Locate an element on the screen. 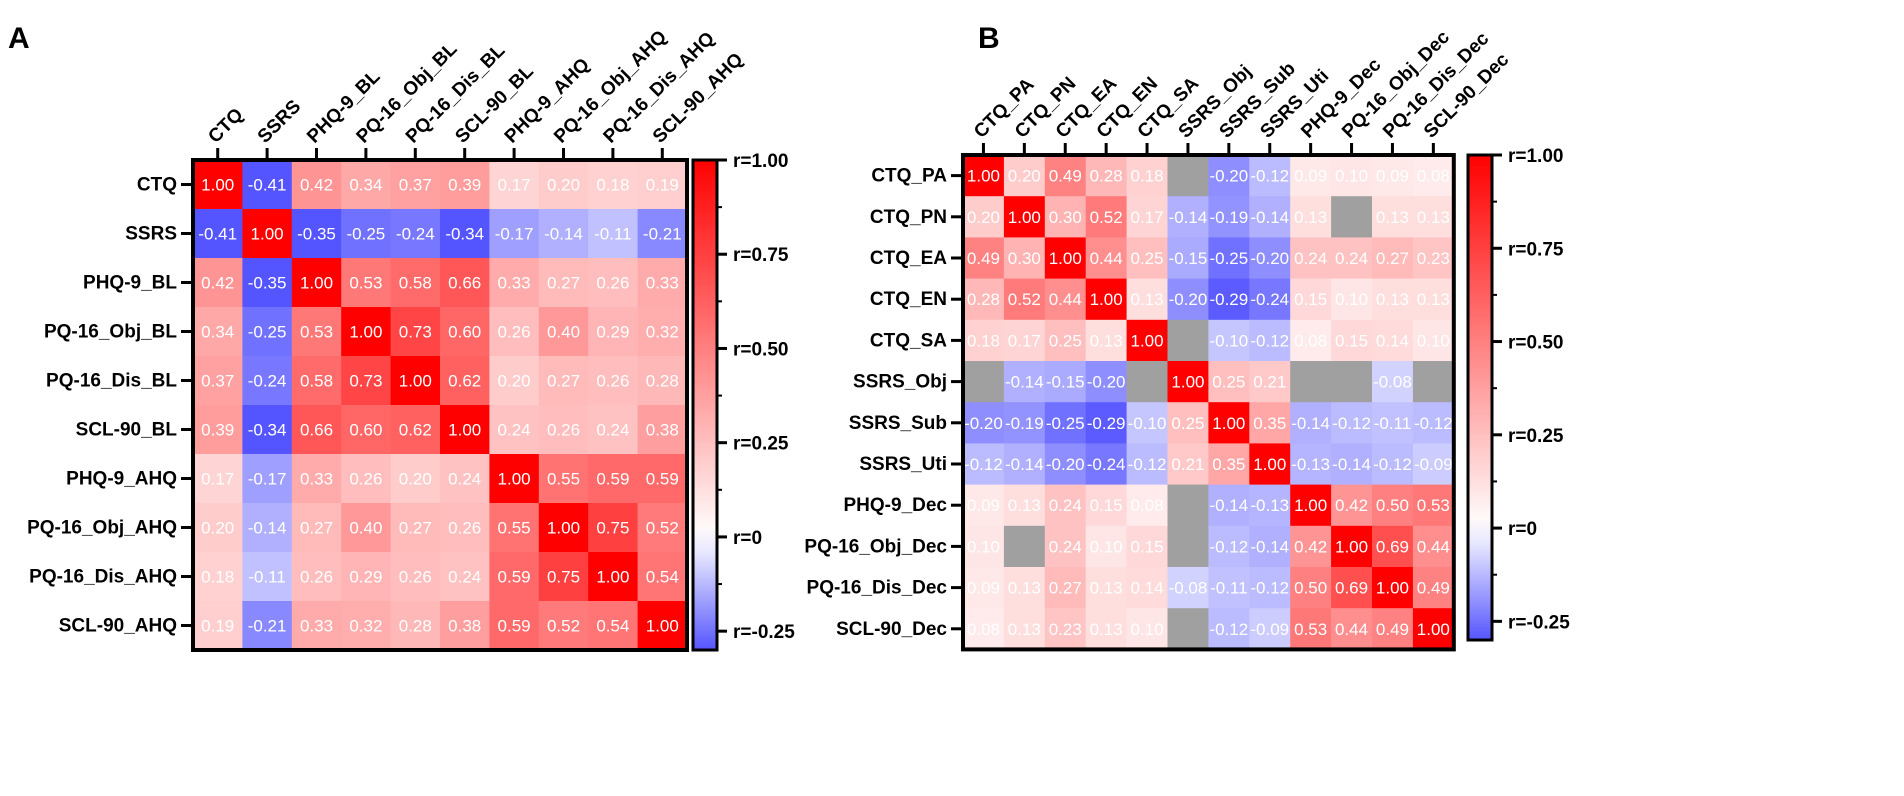 The height and width of the screenshot is (796, 1904). cell-value-label: 0.33 is located at coordinates (662, 283).